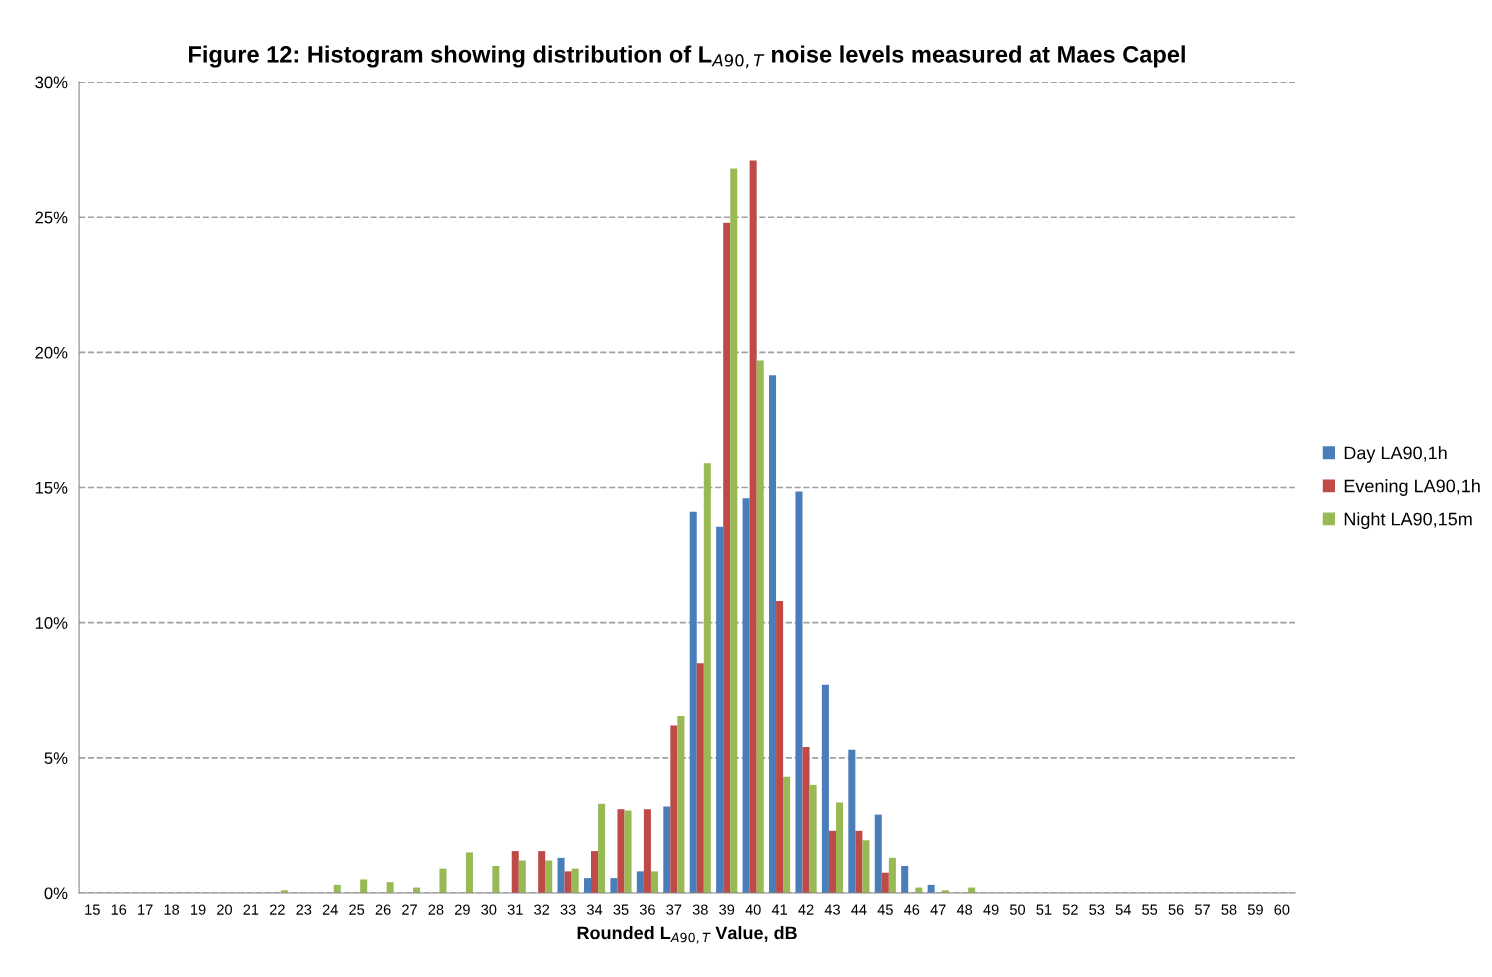 The width and height of the screenshot is (1492, 977). I want to click on x-tick-label: 29, so click(462, 909).